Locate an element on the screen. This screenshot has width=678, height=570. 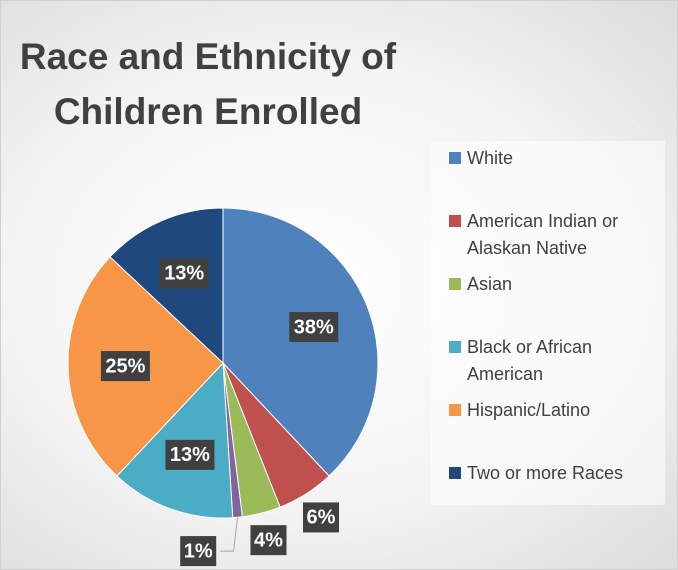
data-label: 4% is located at coordinates (268, 540).